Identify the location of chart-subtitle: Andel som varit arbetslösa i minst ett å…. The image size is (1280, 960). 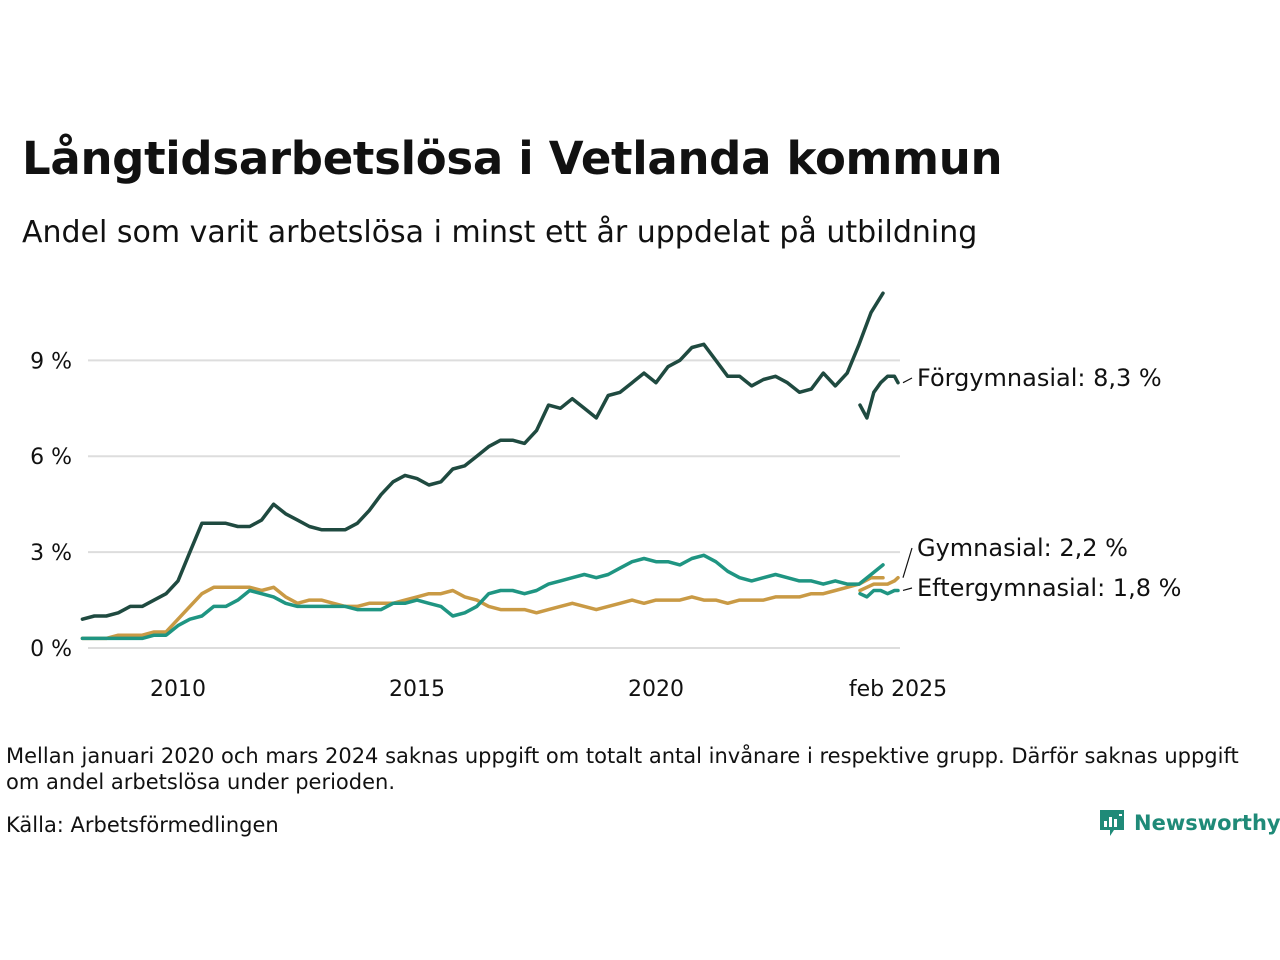
(500, 232).